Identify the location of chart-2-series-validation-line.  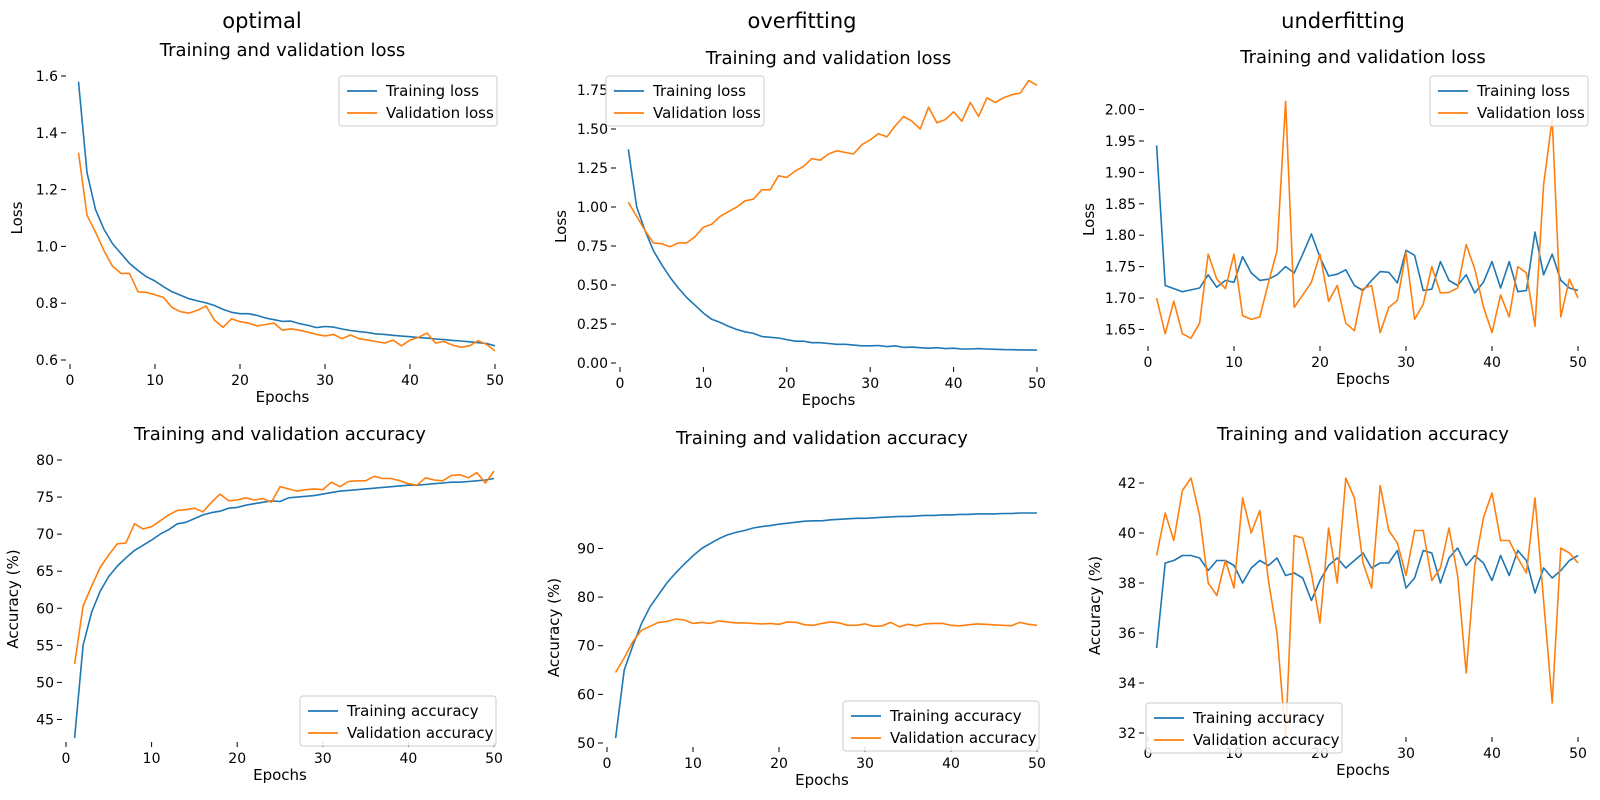
(832, 163).